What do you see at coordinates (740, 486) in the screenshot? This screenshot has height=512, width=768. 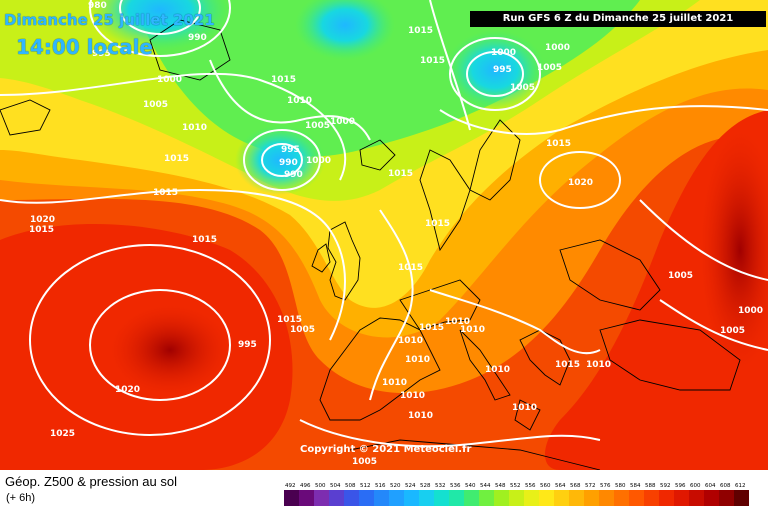 I see `color-scale-tick: 612` at bounding box center [740, 486].